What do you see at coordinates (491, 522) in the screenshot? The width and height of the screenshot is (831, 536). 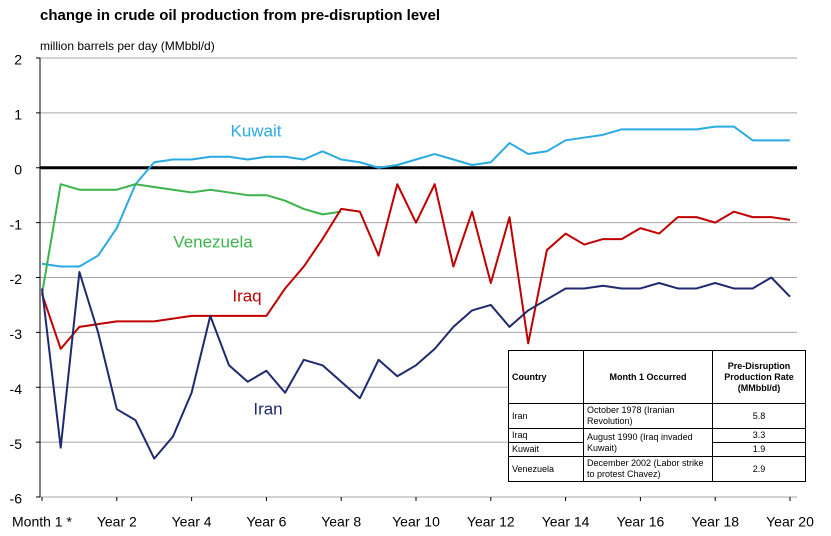 I see `x-tick-label: Year 12` at bounding box center [491, 522].